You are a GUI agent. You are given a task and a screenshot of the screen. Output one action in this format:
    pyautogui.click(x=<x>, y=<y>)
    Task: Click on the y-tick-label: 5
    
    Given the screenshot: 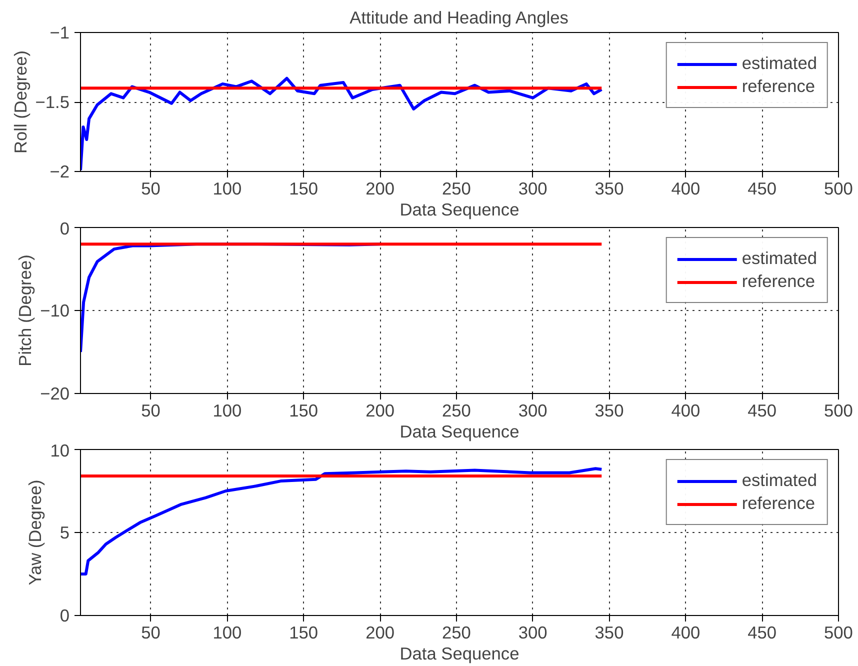 What is the action you would take?
    pyautogui.click(x=65, y=532)
    